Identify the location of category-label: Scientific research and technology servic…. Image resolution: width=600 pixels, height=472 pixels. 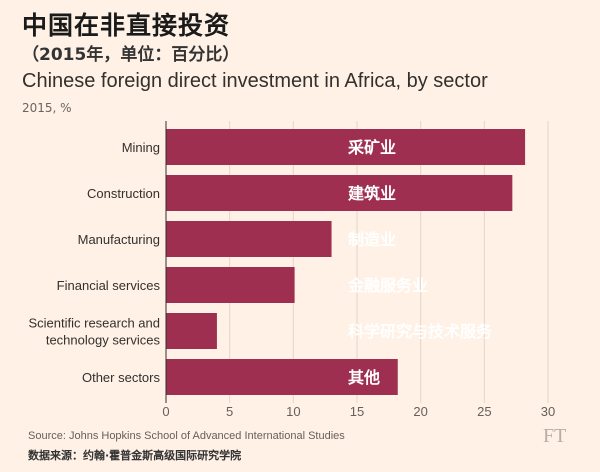
(94, 332).